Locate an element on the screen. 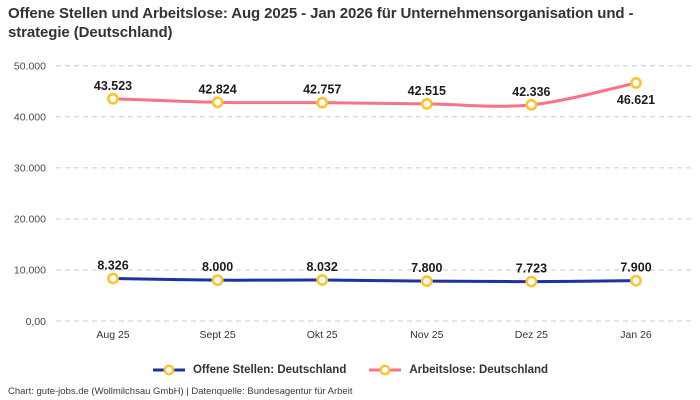 The height and width of the screenshot is (400, 700). x-axis-label: Aug 25 is located at coordinates (112, 335).